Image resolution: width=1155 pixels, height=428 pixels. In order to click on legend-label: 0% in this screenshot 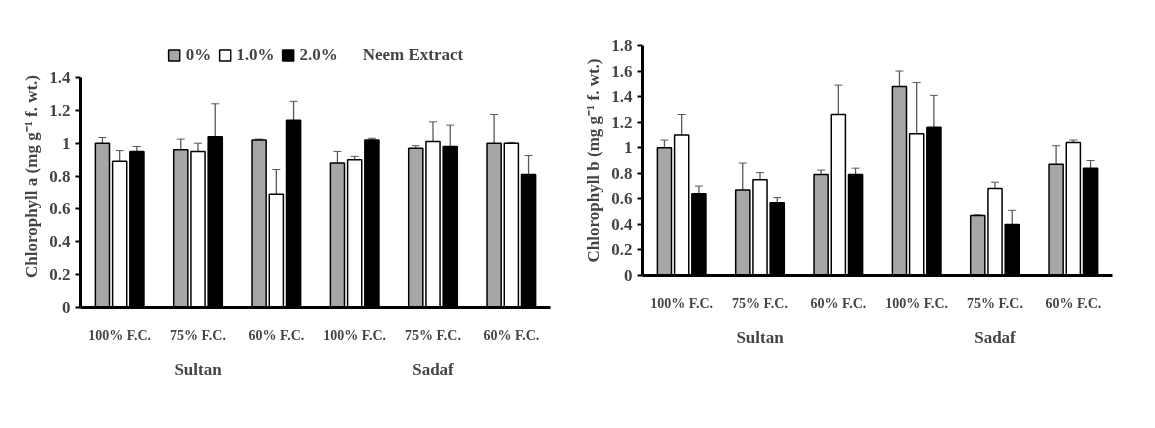, I will do `click(198, 55)`.